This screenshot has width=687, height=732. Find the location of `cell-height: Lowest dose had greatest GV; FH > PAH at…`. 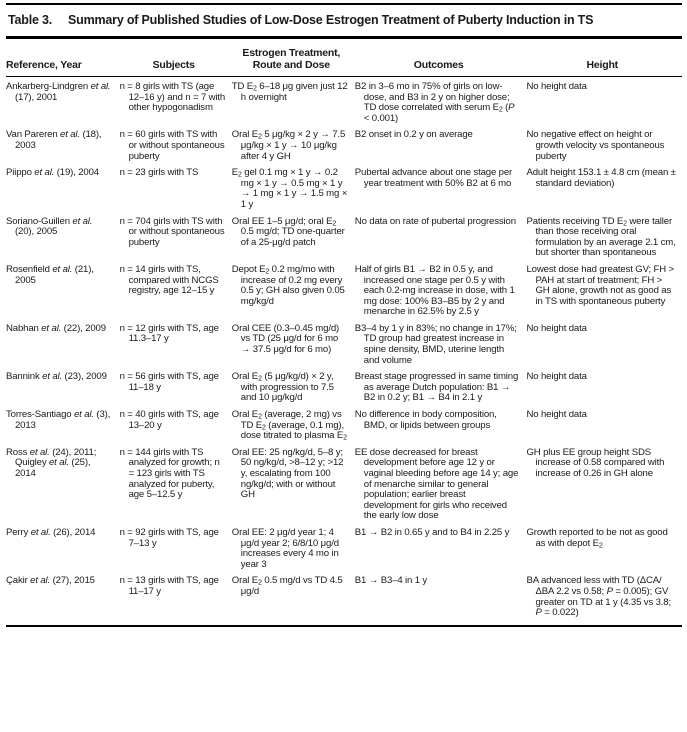

cell-height: Lowest dose had greatest GV; FH > PAH at… is located at coordinates (600, 285).